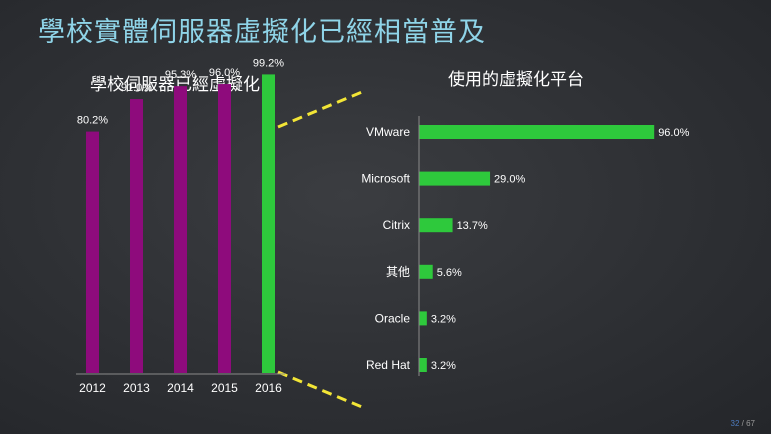 This screenshot has width=771, height=434. Describe the element at coordinates (262, 32) in the screenshot. I see `slide-title: 學校實體伺服器虛擬化已經相當普及` at that location.